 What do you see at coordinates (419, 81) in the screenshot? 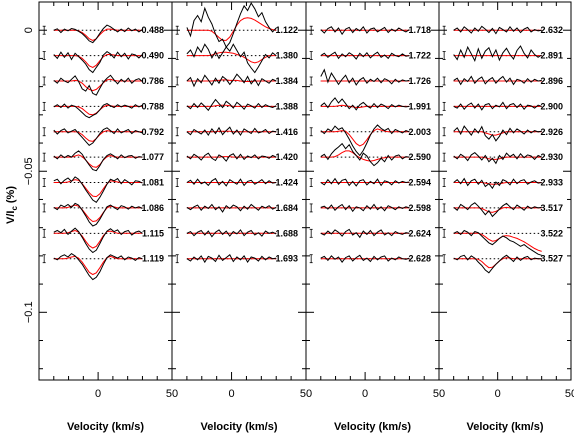
I see `phase-label: 1.726` at bounding box center [419, 81].